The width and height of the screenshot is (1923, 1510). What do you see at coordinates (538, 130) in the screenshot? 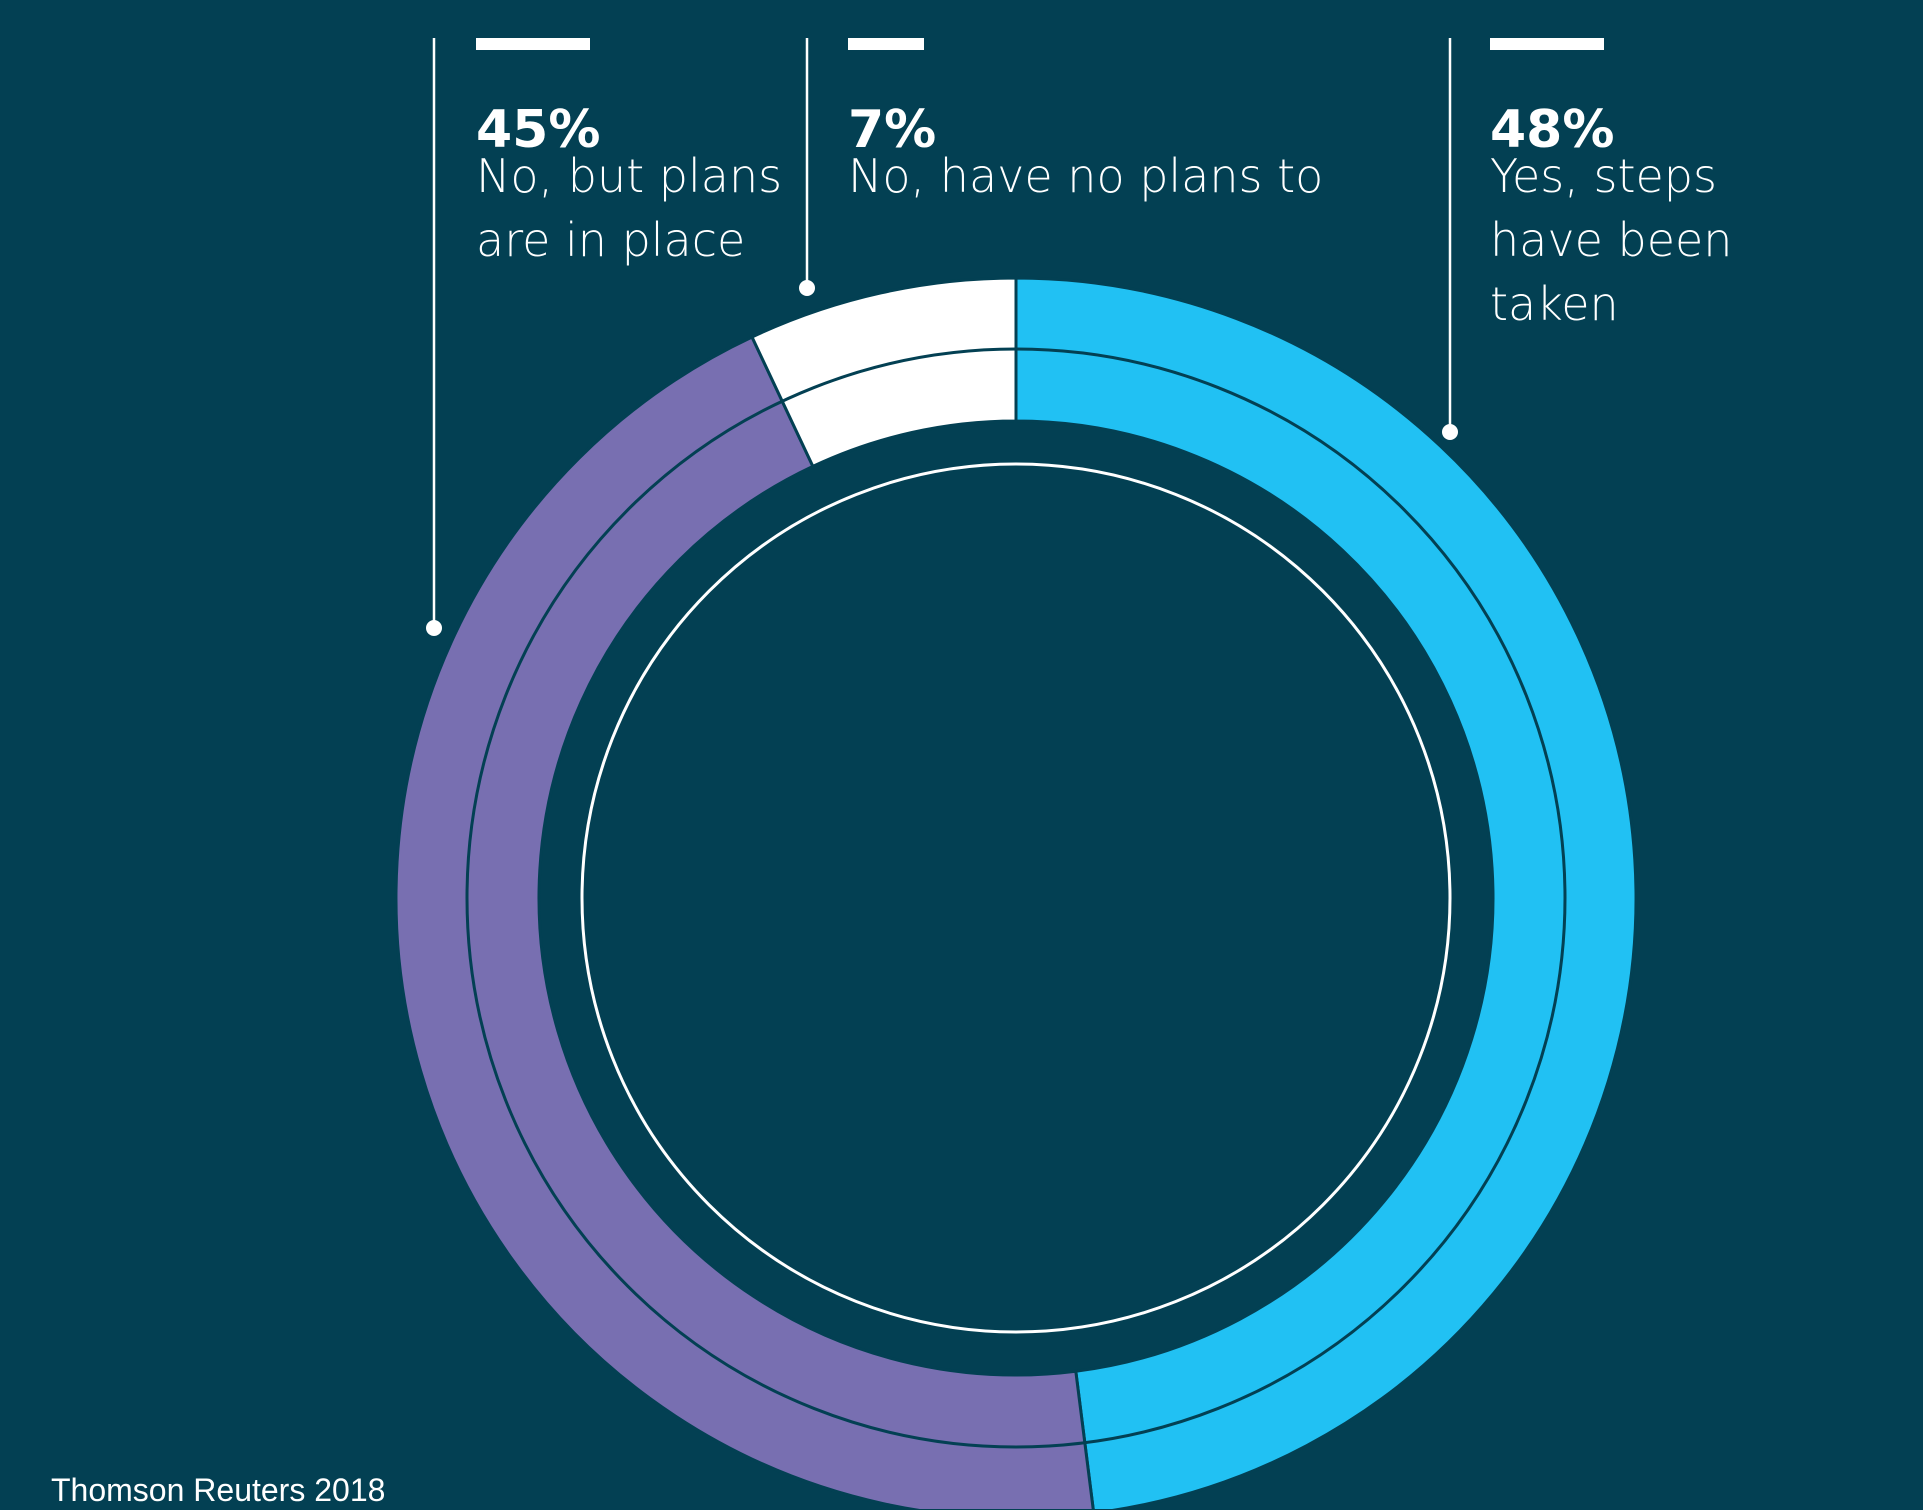
I see `slice-value-label: 45%` at bounding box center [538, 130].